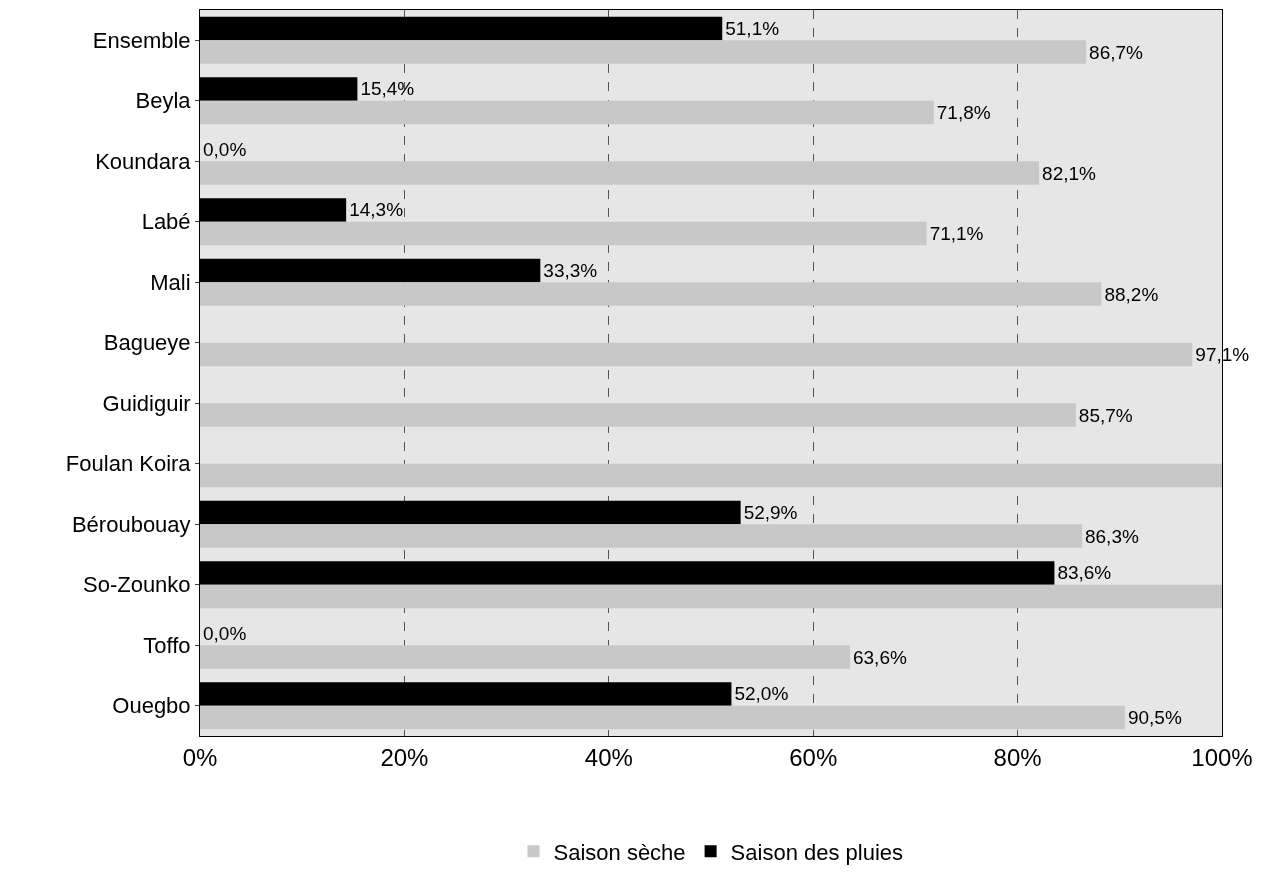 Image resolution: width=1282 pixels, height=886 pixels. I want to click on y-tick-label: Toffo, so click(167, 645).